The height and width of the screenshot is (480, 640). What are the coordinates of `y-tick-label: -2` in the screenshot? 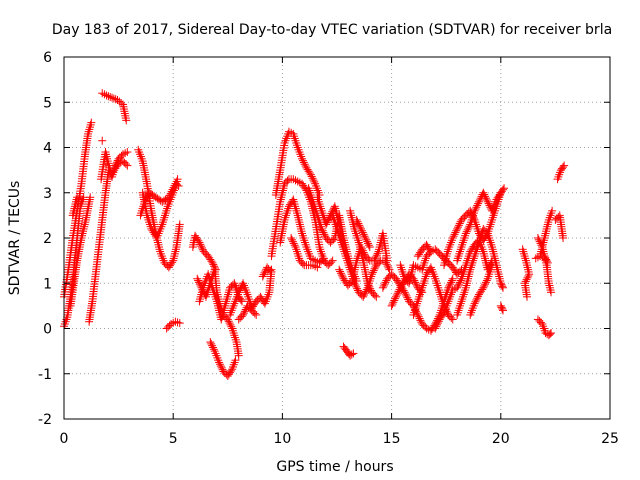 It's located at (45, 420).